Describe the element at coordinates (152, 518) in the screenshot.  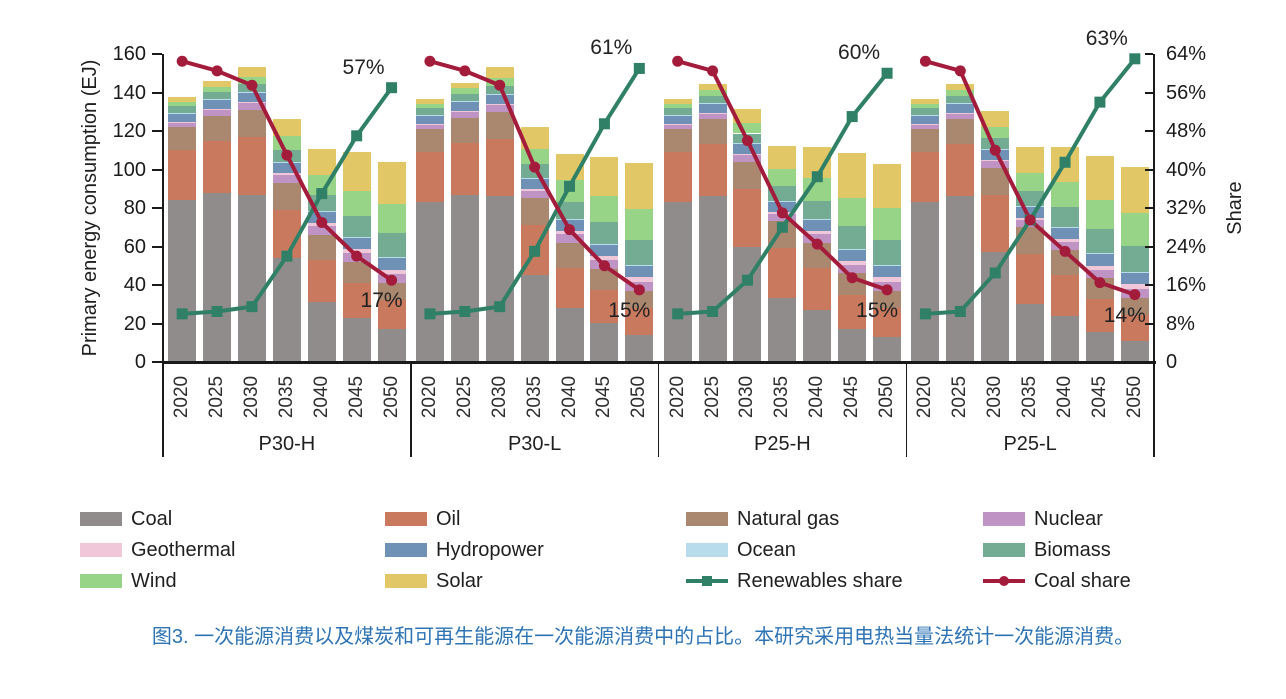
I see `legend-label: Coal` at that location.